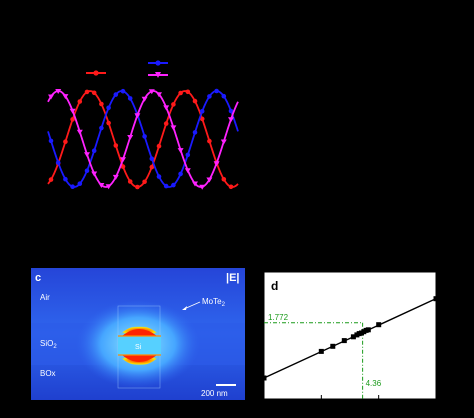 The image size is (474, 418). I want to click on x-tick-label: 4.0, so click(322, 407).